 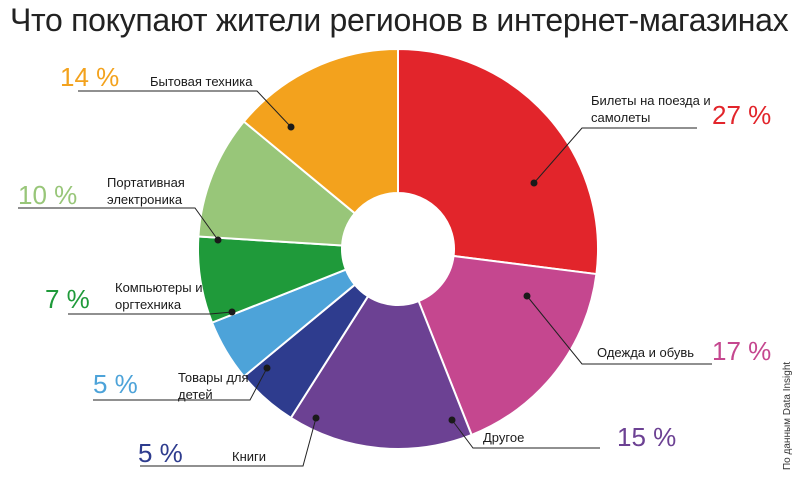 What do you see at coordinates (213, 386) in the screenshot?
I see `slice-label: Товары для детей` at bounding box center [213, 386].